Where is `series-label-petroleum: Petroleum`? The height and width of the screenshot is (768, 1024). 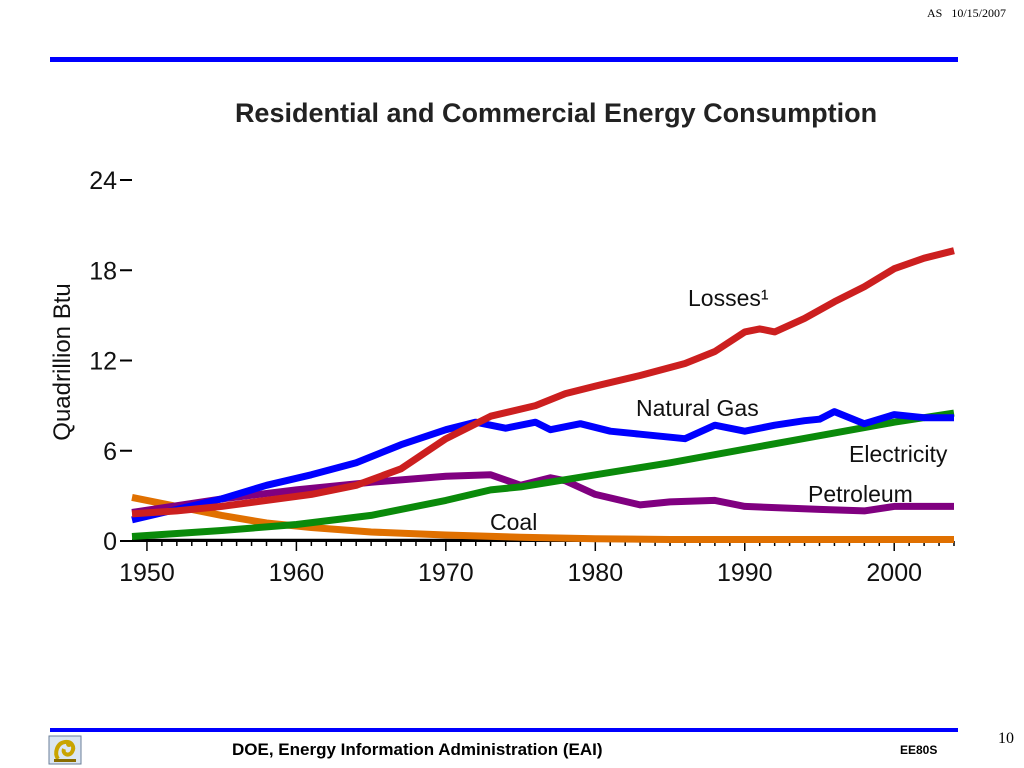
series-label-petroleum: Petroleum is located at coordinates (860, 494).